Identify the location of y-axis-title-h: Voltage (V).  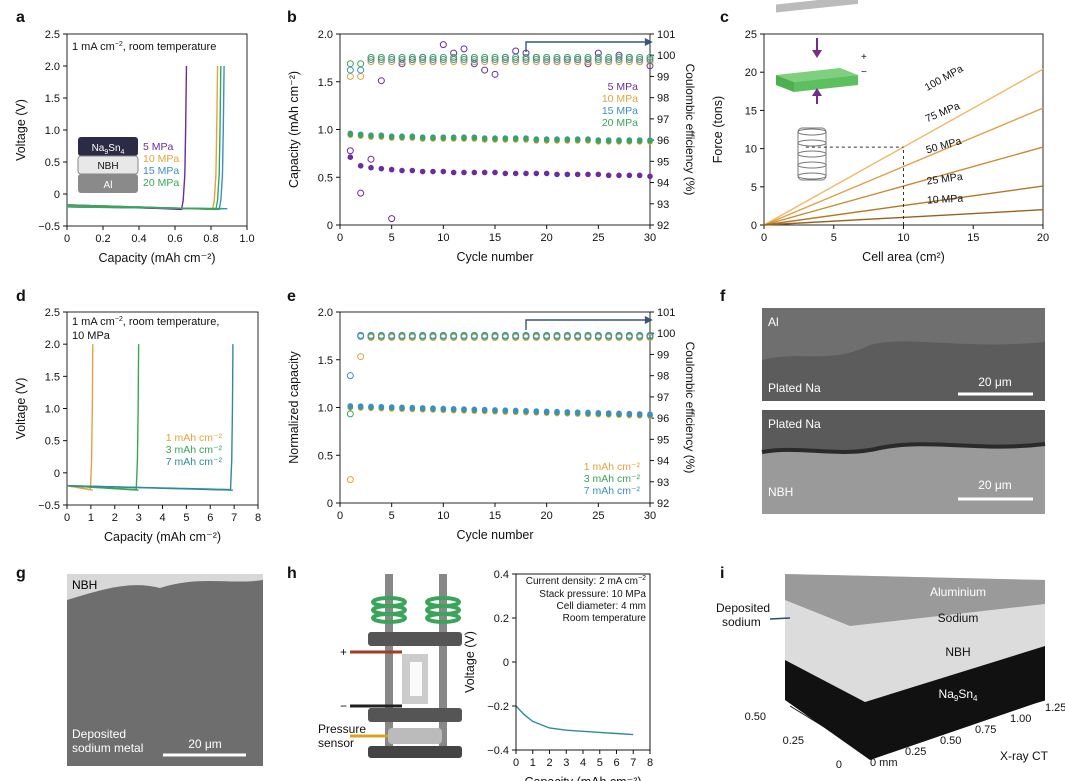
(470, 662).